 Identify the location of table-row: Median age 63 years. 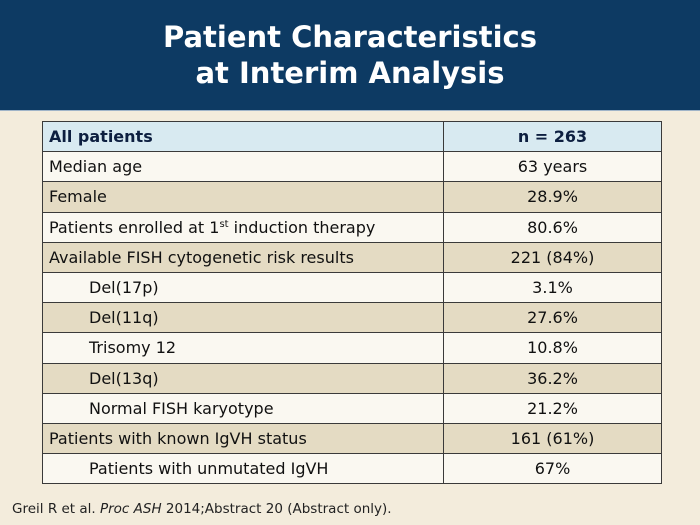
(352, 167).